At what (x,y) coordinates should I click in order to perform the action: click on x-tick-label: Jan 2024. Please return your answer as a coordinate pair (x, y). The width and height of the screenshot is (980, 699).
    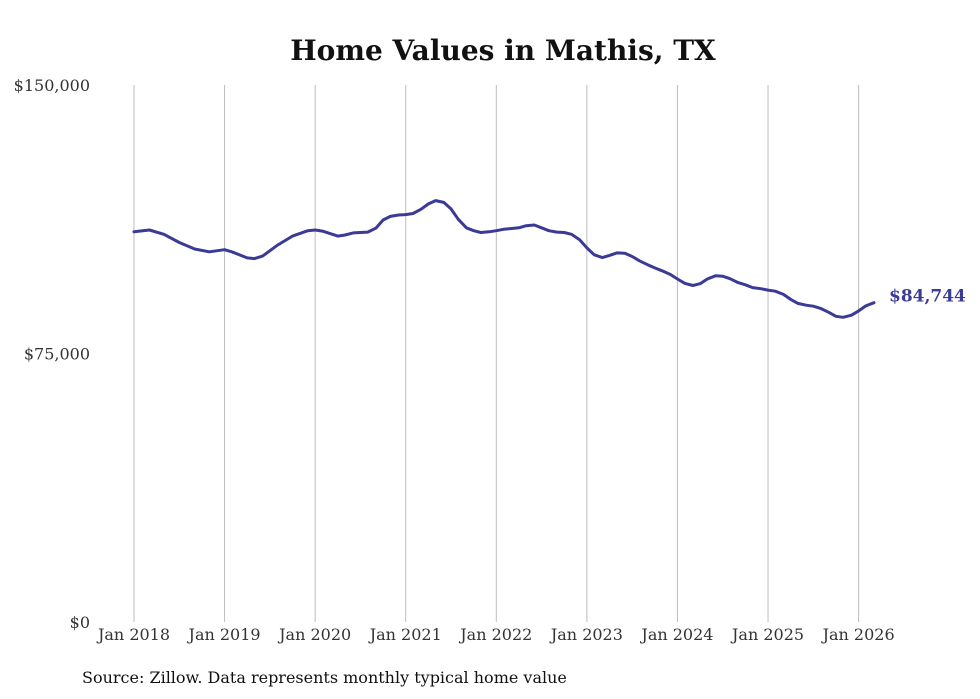
    Looking at the image, I should click on (676, 634).